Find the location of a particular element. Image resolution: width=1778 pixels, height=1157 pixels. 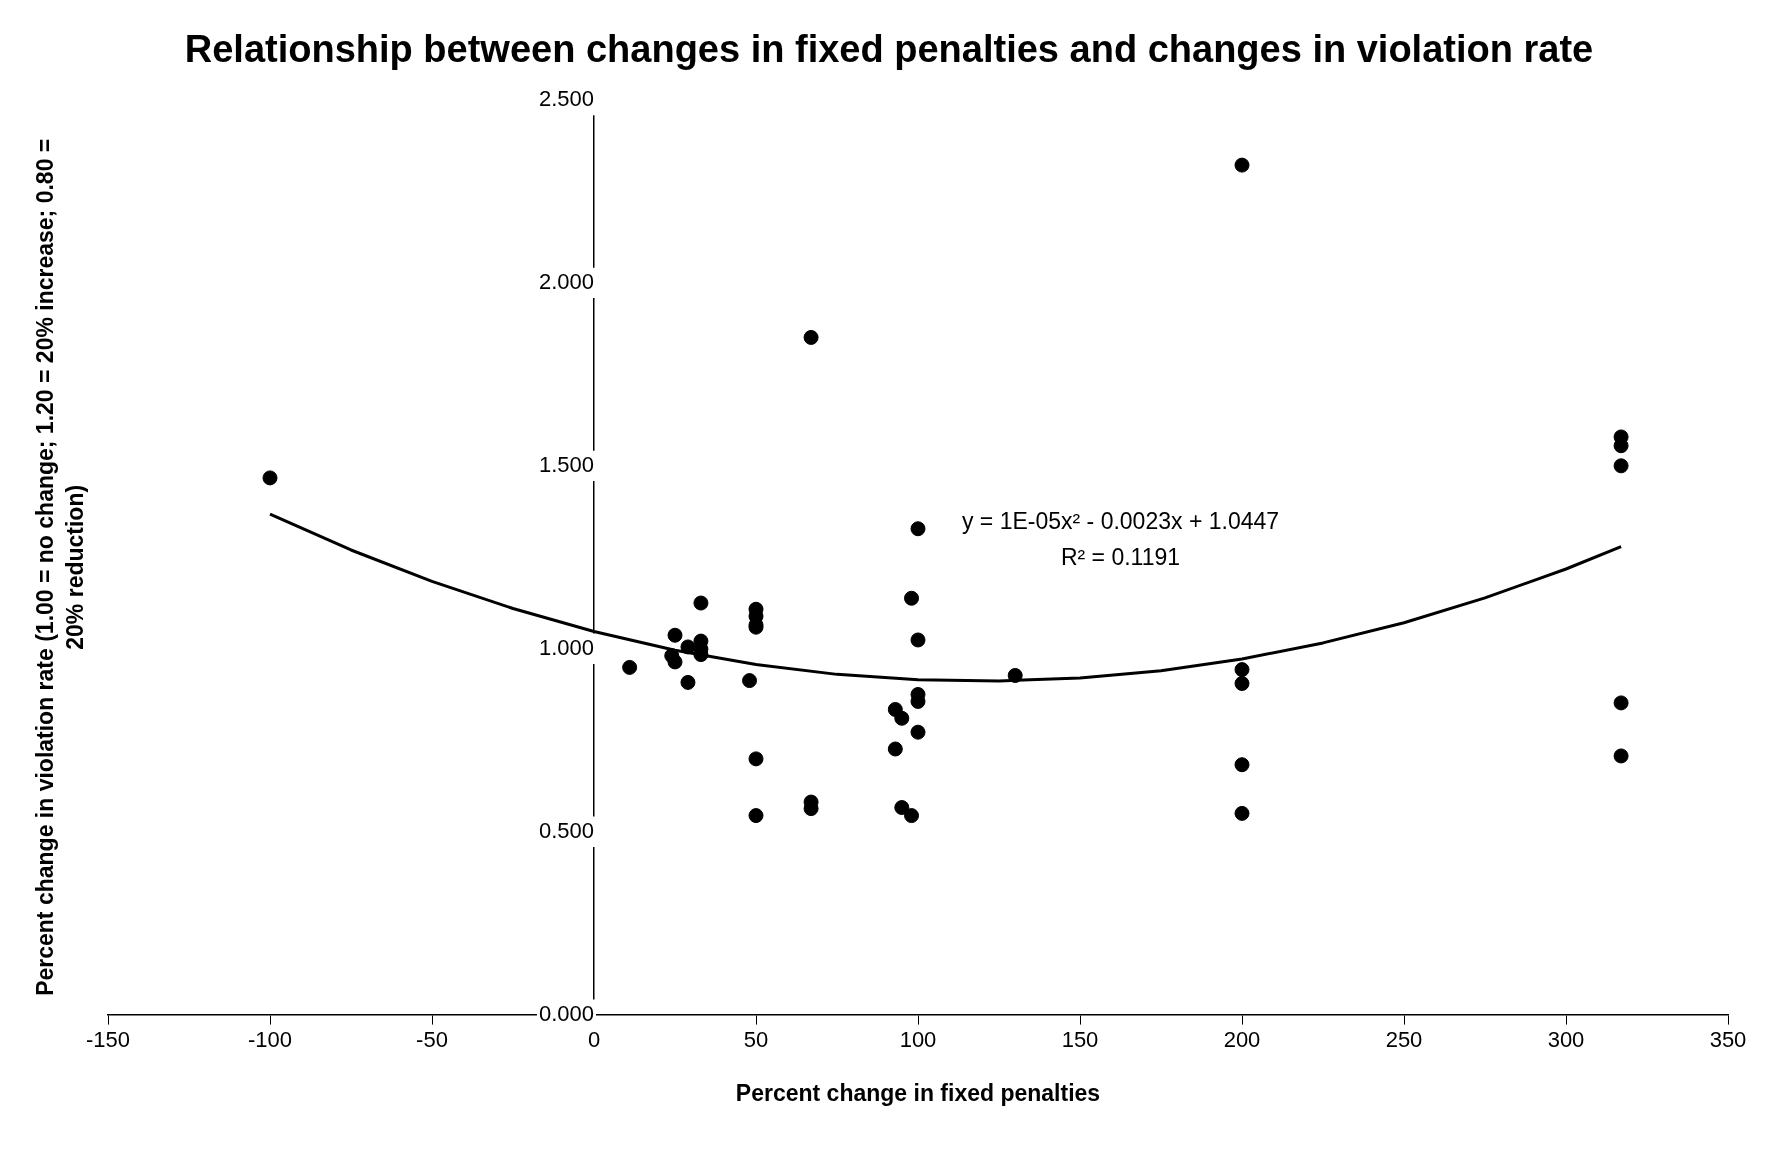

y-tick-label: 1.000 is located at coordinates (566, 647).